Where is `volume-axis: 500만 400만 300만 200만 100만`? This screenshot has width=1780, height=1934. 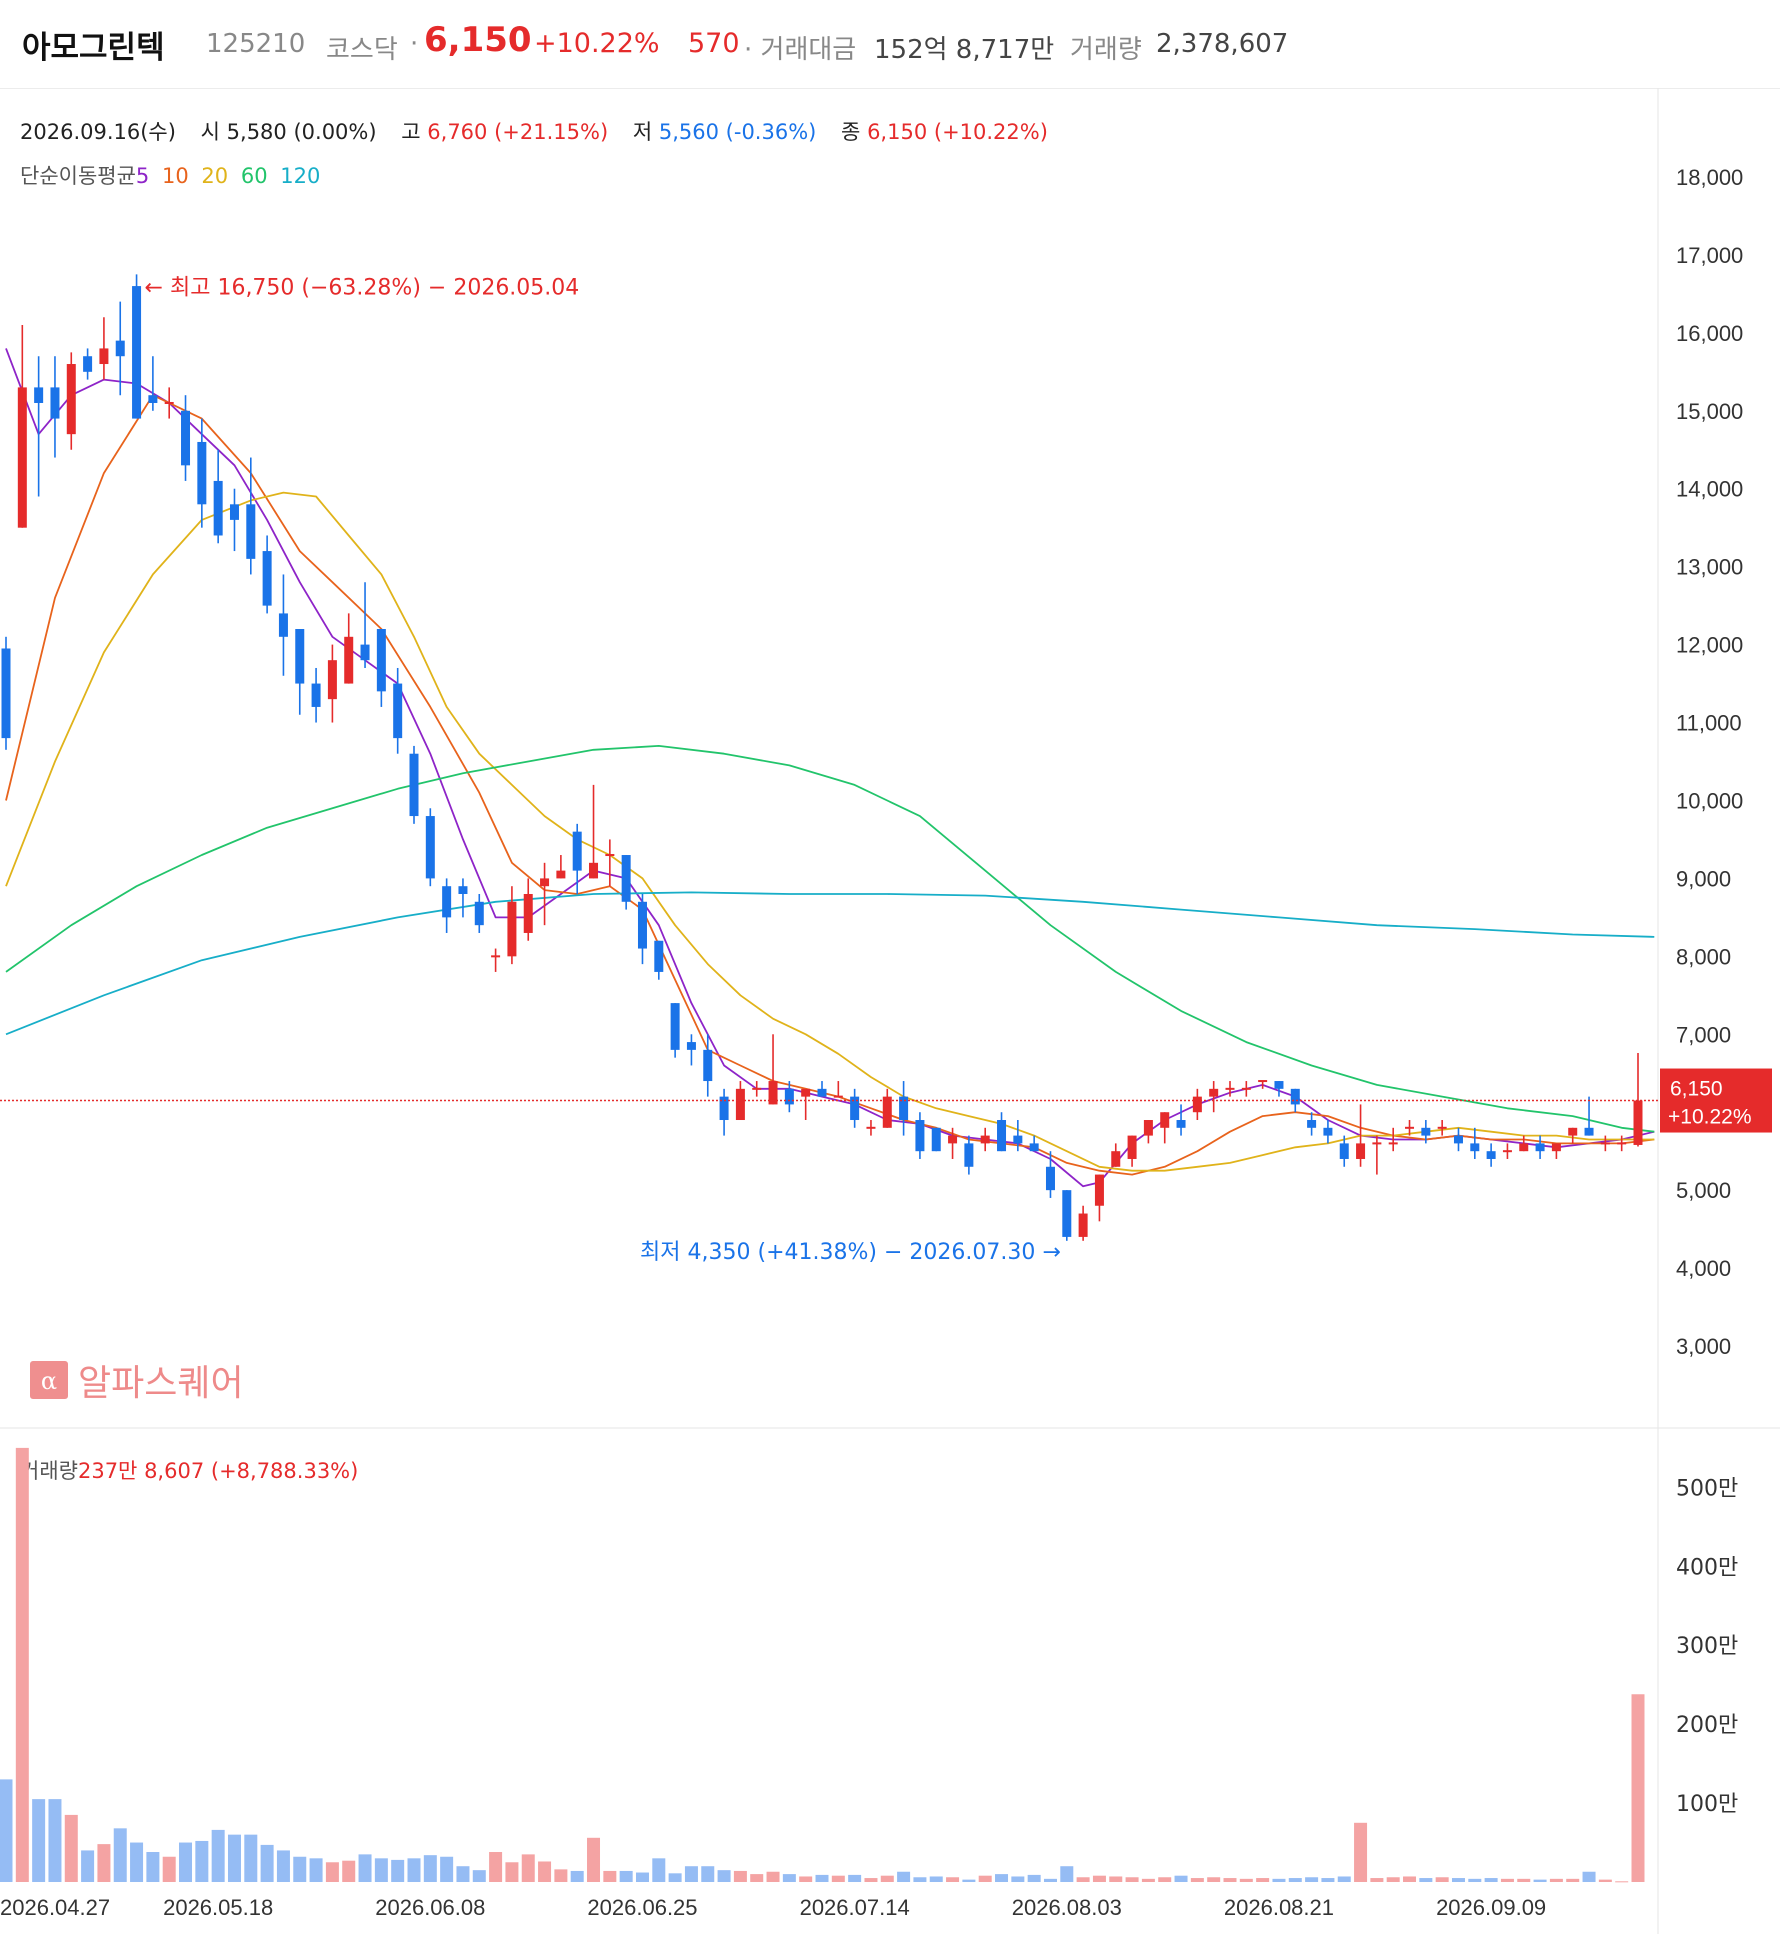 volume-axis: 500만 400만 300만 200만 100만 is located at coordinates (1707, 1646).